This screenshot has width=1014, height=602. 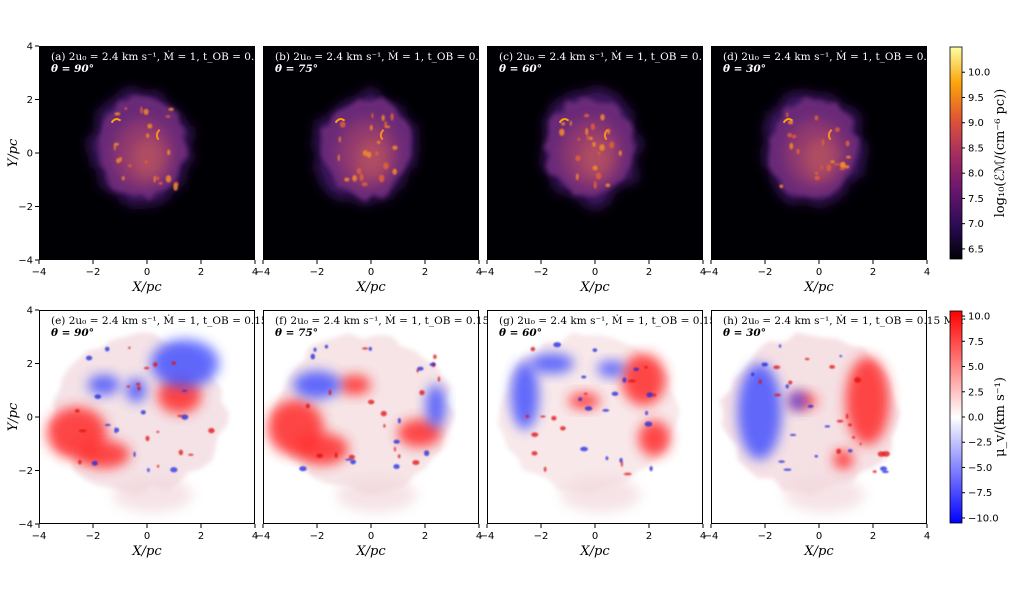 I want to click on y-tick-label: 4, so click(x=30, y=47).